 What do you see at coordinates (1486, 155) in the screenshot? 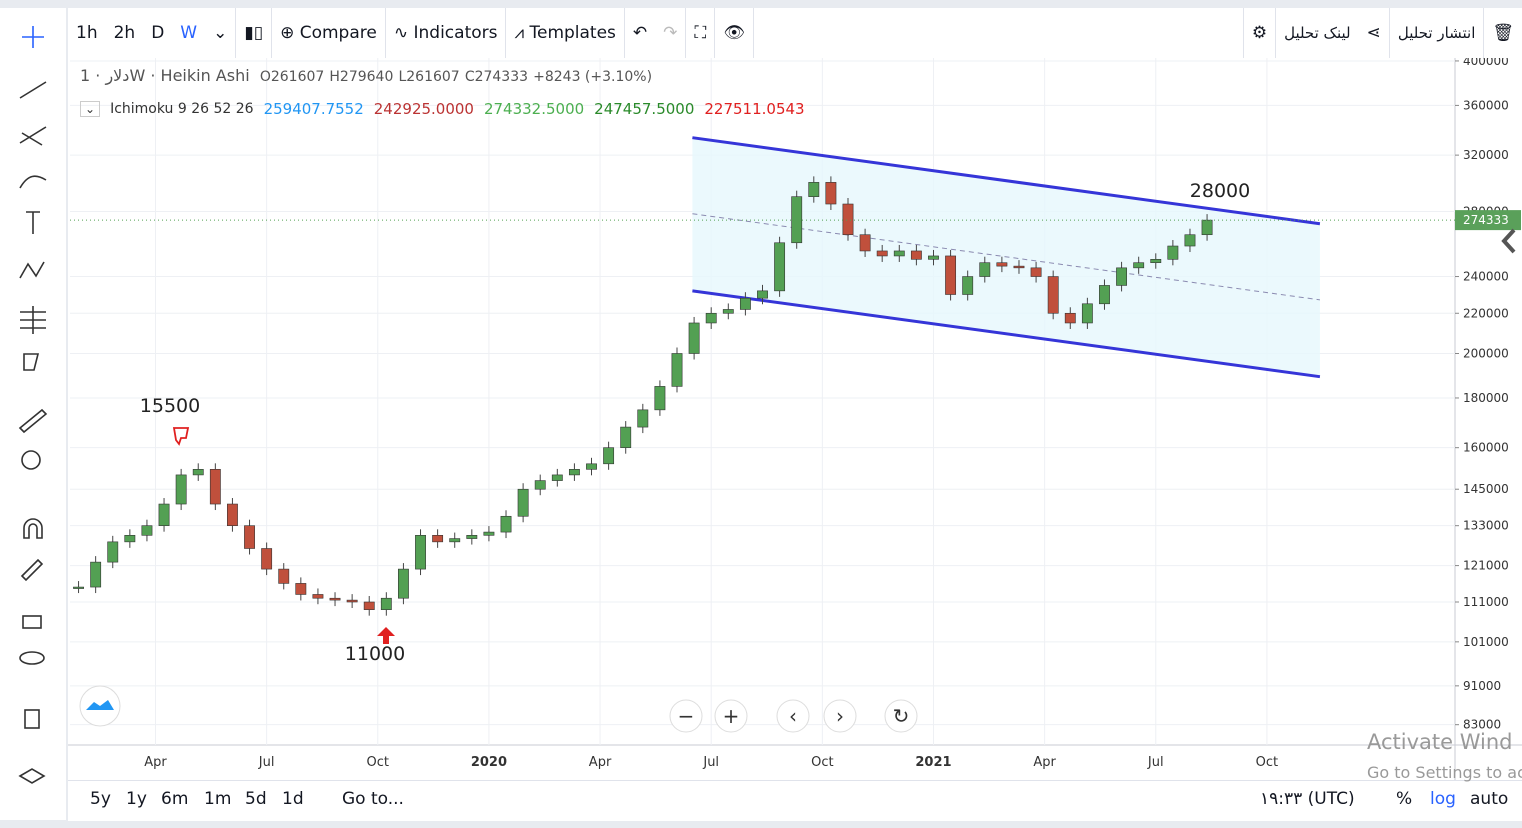
I see `y-tick-label: 320000` at bounding box center [1486, 155].